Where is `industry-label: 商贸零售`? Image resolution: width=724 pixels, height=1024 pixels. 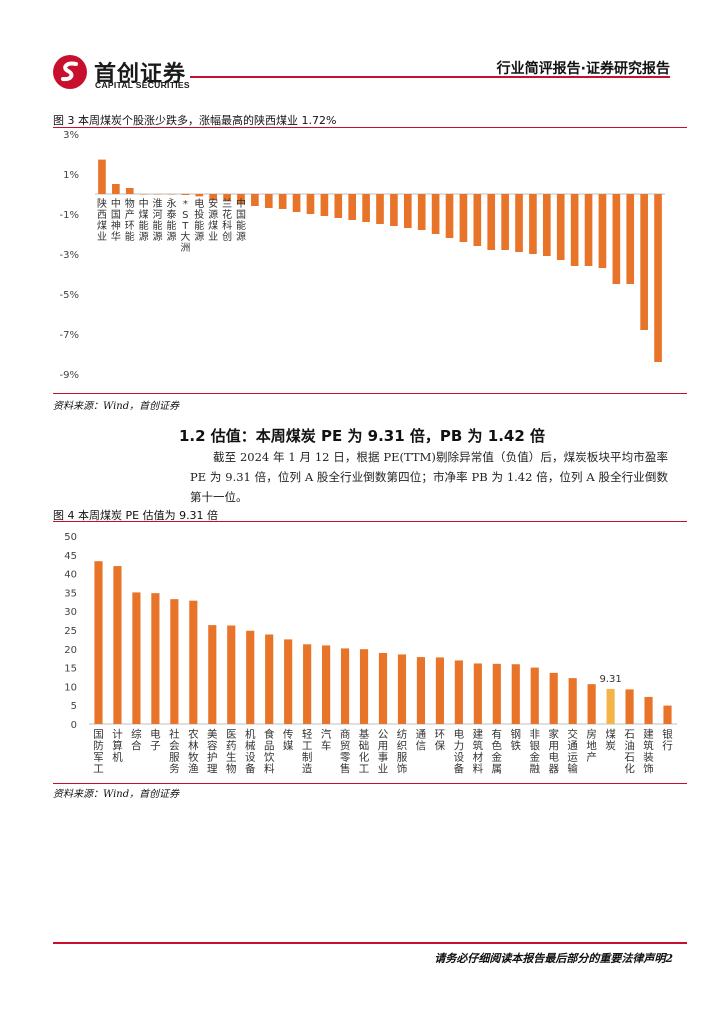 industry-label: 商贸零售 is located at coordinates (345, 752).